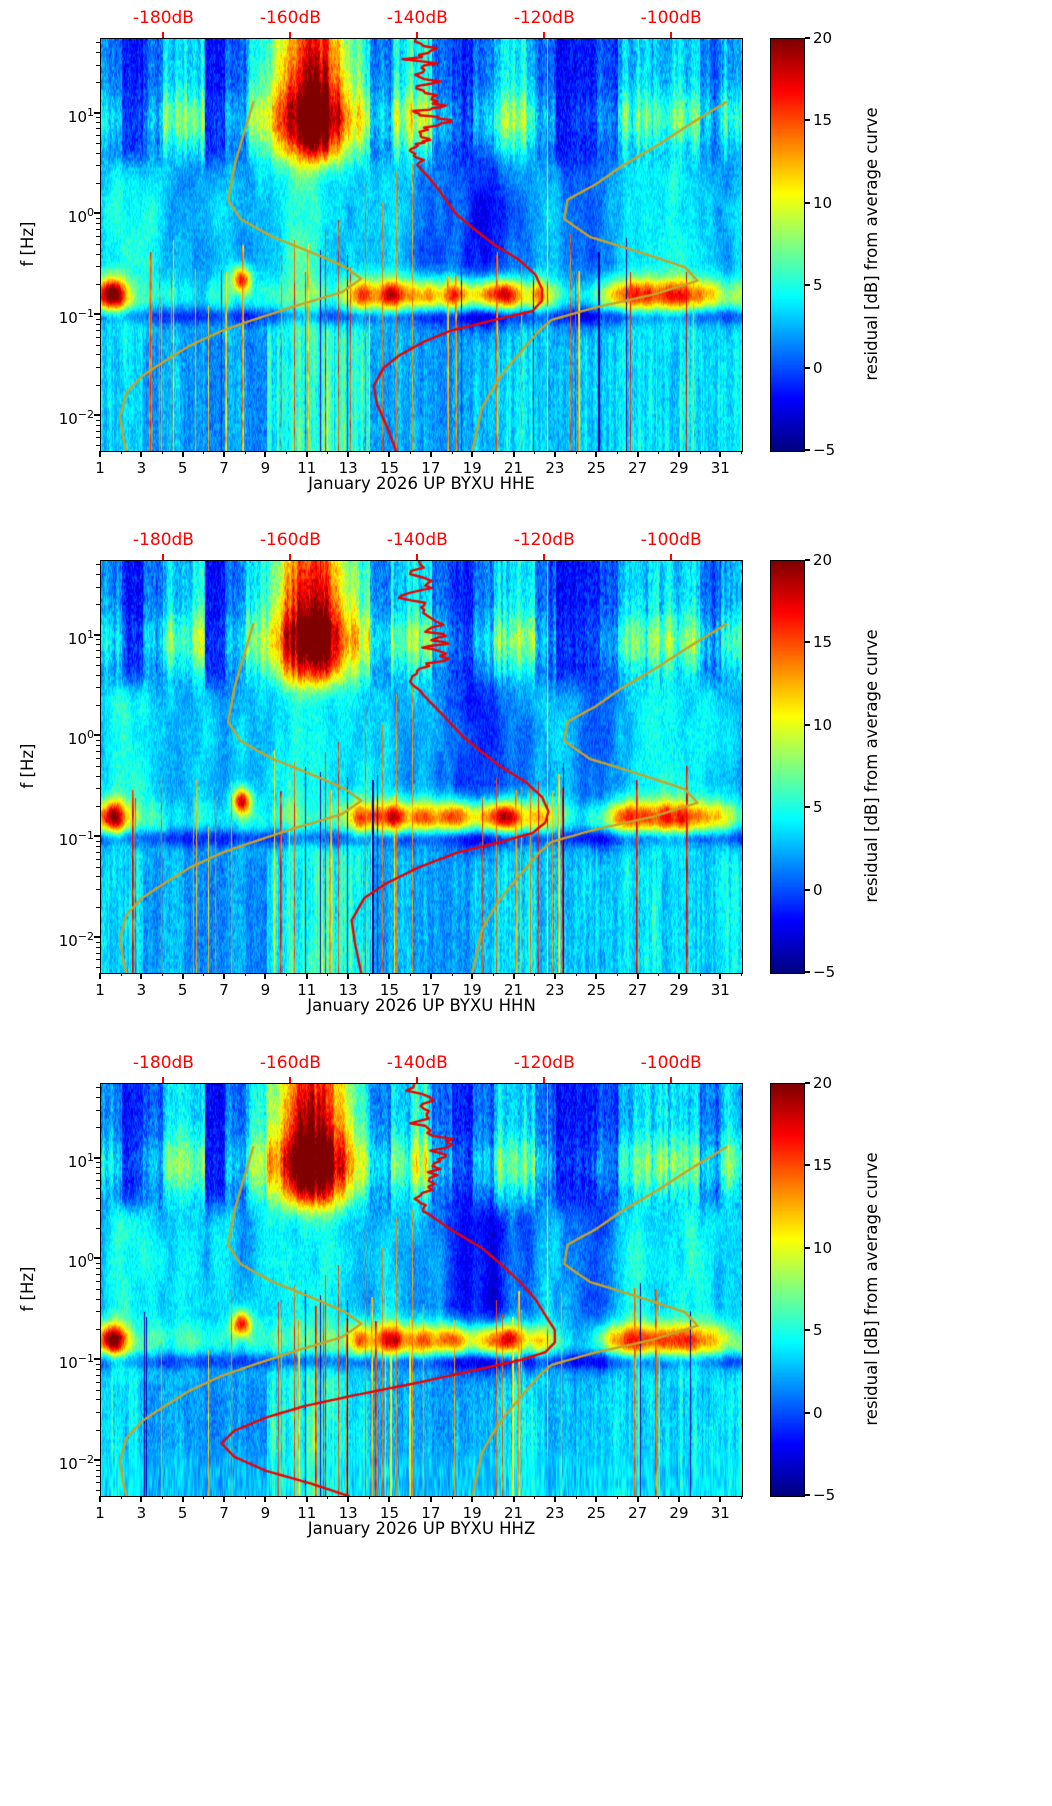 The height and width of the screenshot is (1806, 1052). What do you see at coordinates (679, 1513) in the screenshot?
I see `x-tick-label: 29` at bounding box center [679, 1513].